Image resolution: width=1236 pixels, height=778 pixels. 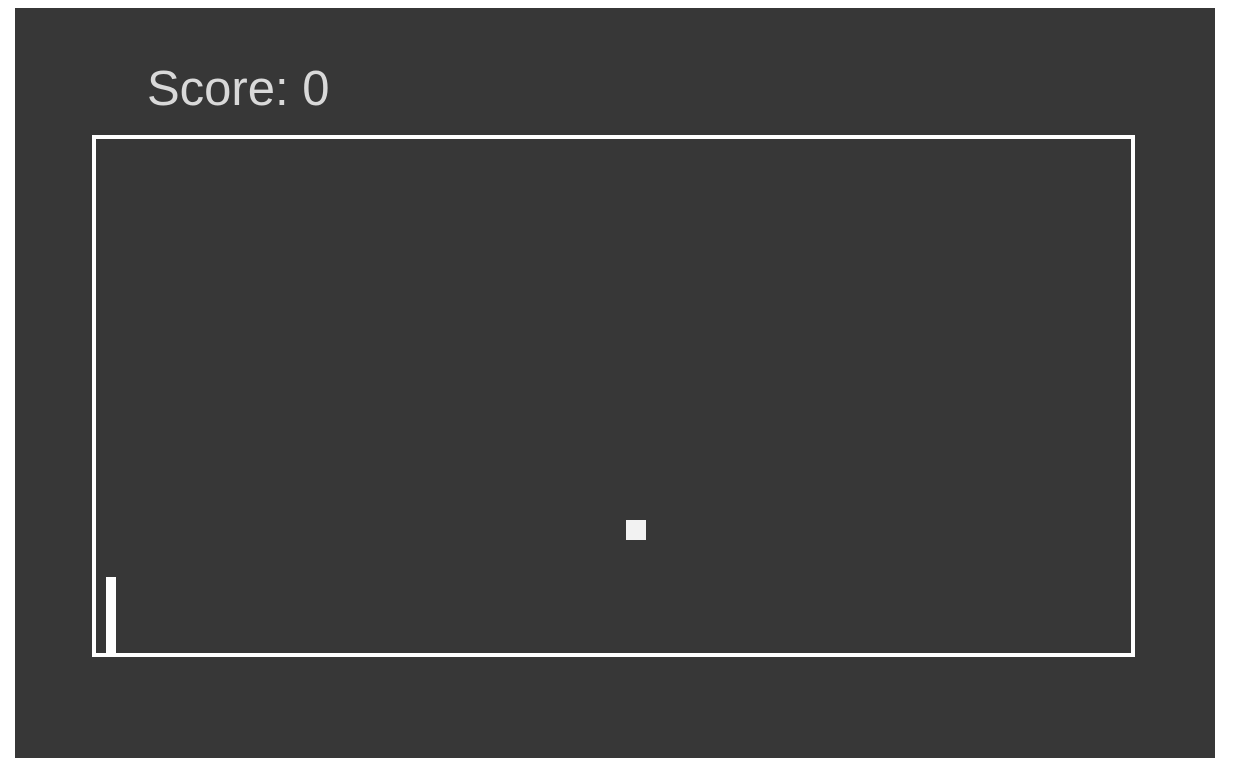 What do you see at coordinates (111, 617) in the screenshot?
I see `player-paddle` at bounding box center [111, 617].